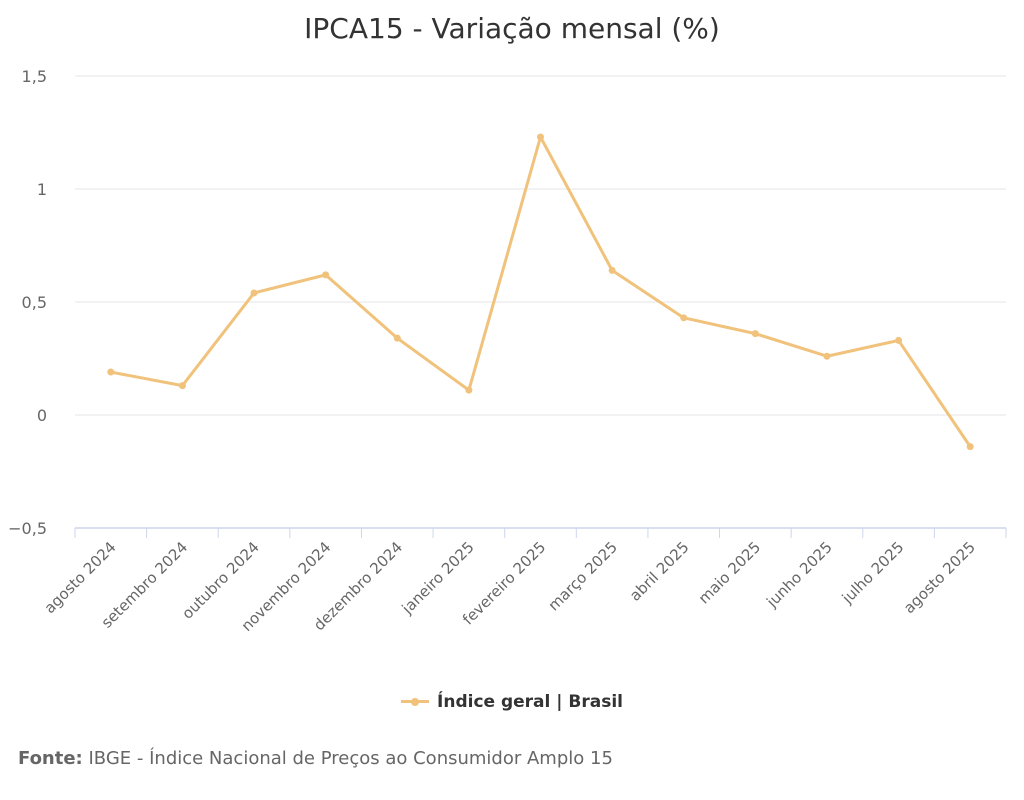 This screenshot has width=1024, height=800. What do you see at coordinates (540, 532) in the screenshot?
I see `x-axis` at bounding box center [540, 532].